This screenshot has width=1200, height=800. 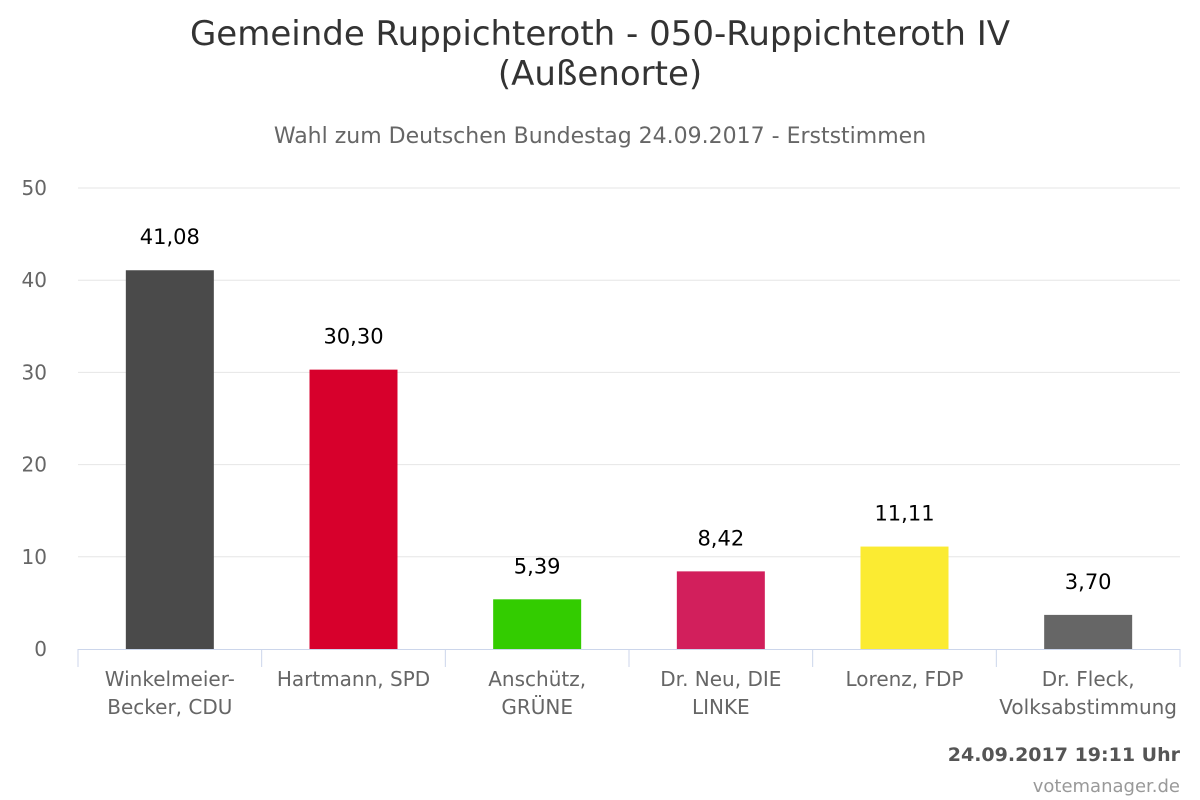 What do you see at coordinates (353, 337) in the screenshot?
I see `data-label: 30,30` at bounding box center [353, 337].